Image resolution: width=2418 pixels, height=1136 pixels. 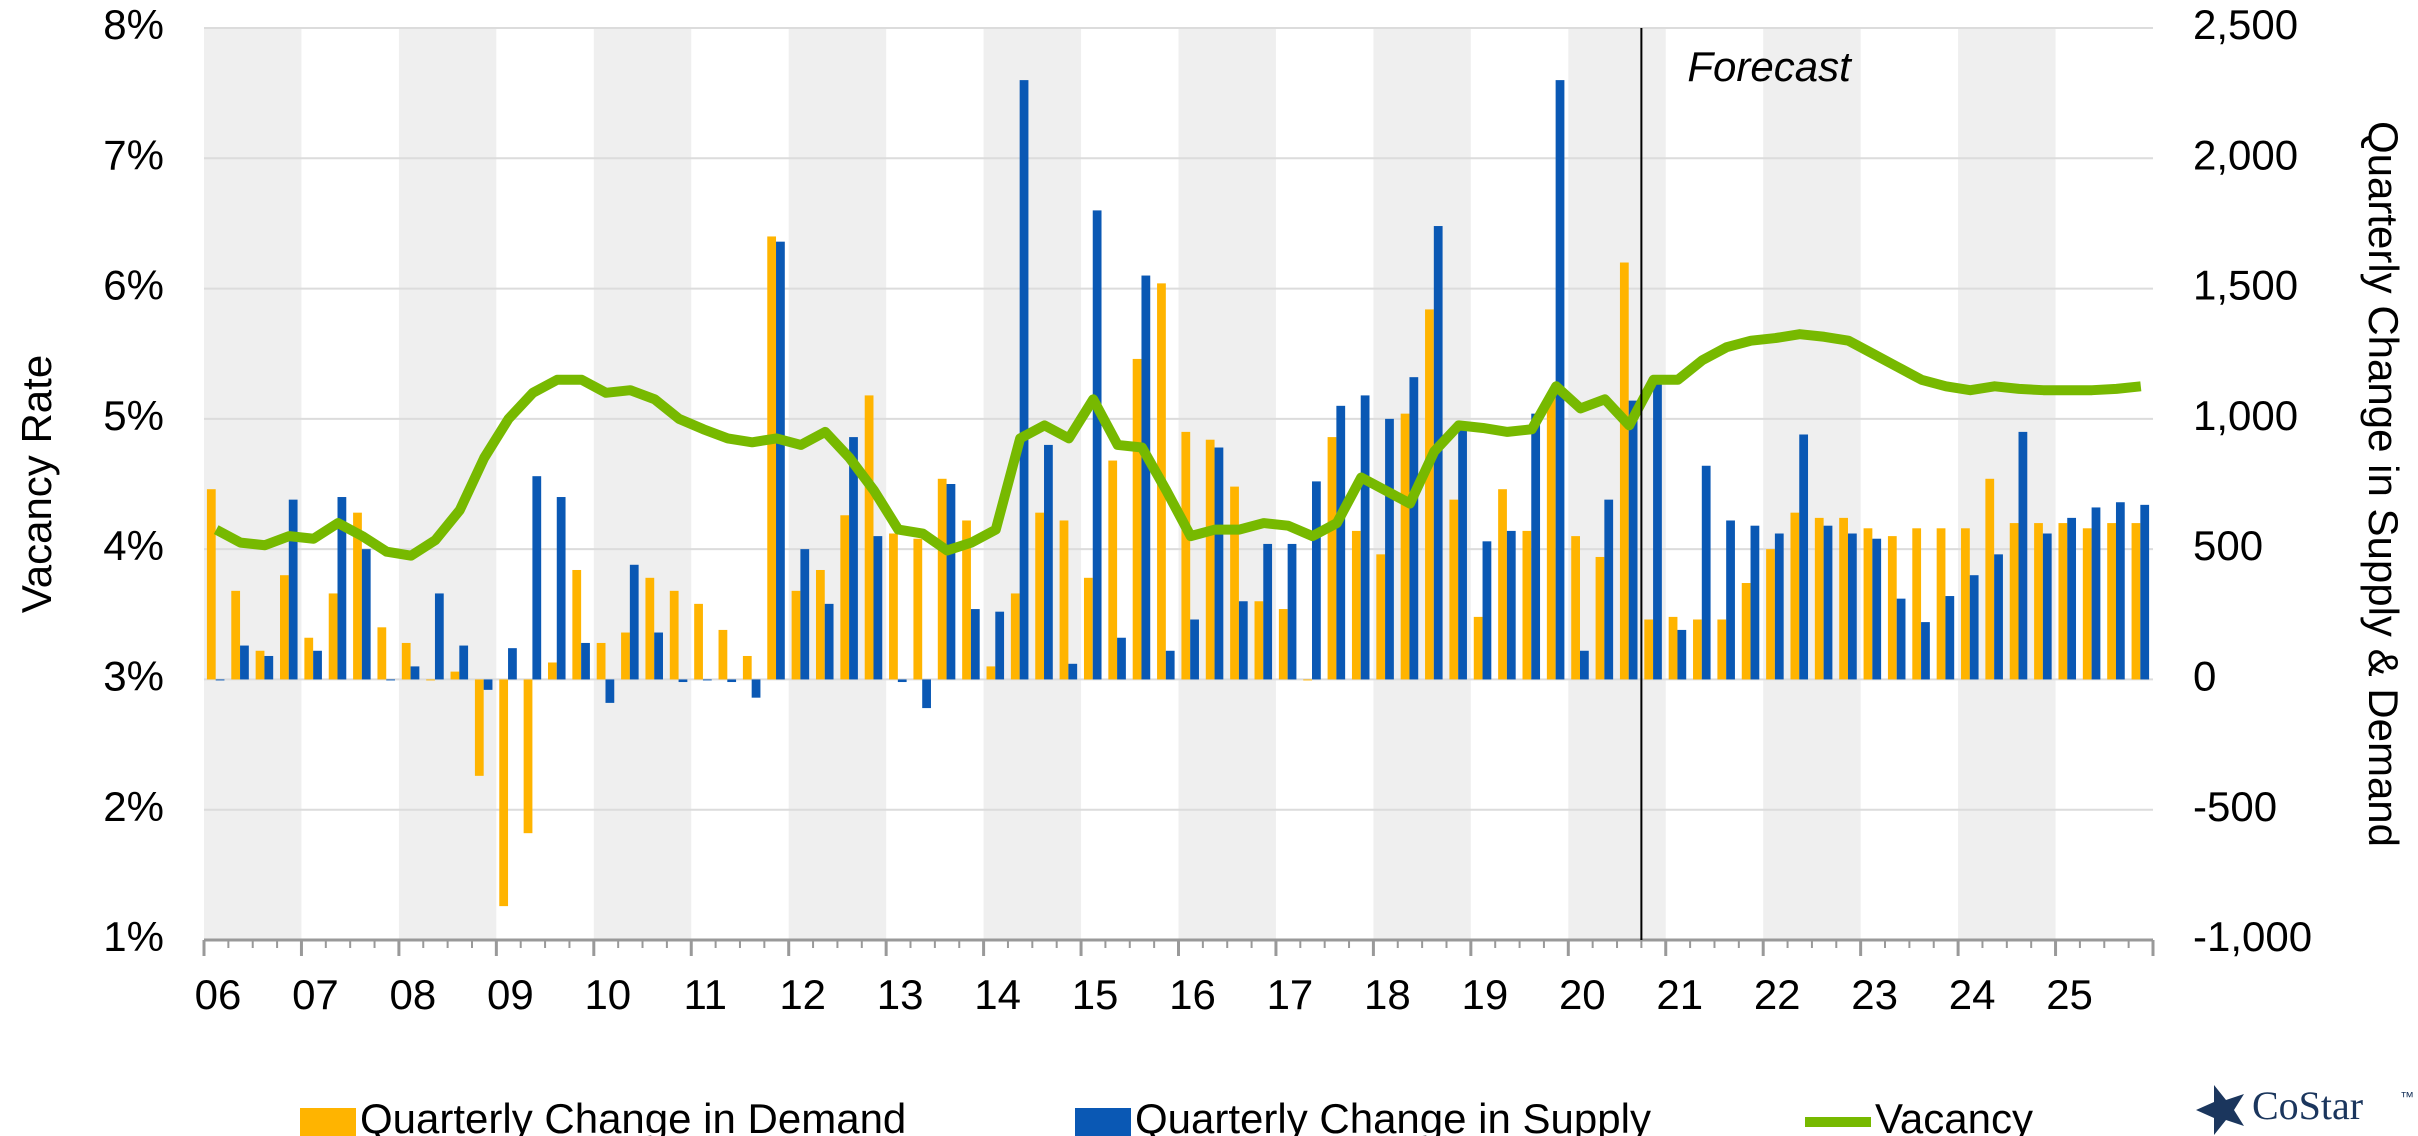 I want to click on x-tick-label: 21, so click(x=1679, y=994).